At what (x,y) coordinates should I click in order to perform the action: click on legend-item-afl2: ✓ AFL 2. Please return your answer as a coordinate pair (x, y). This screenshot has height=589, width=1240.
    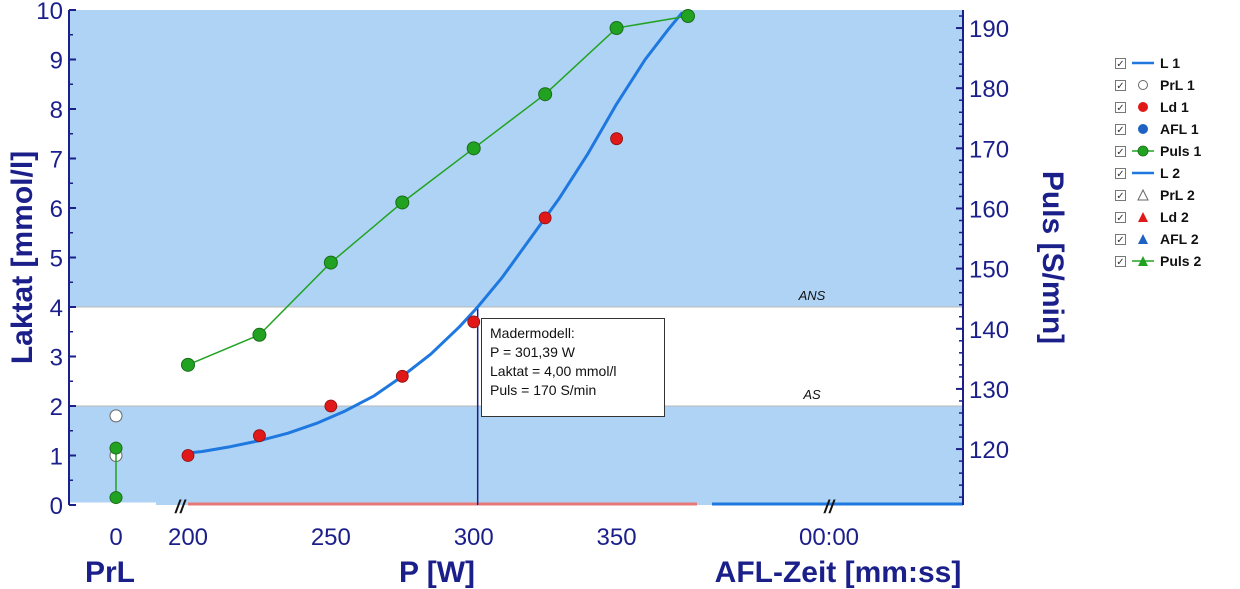
    Looking at the image, I should click on (1175, 239).